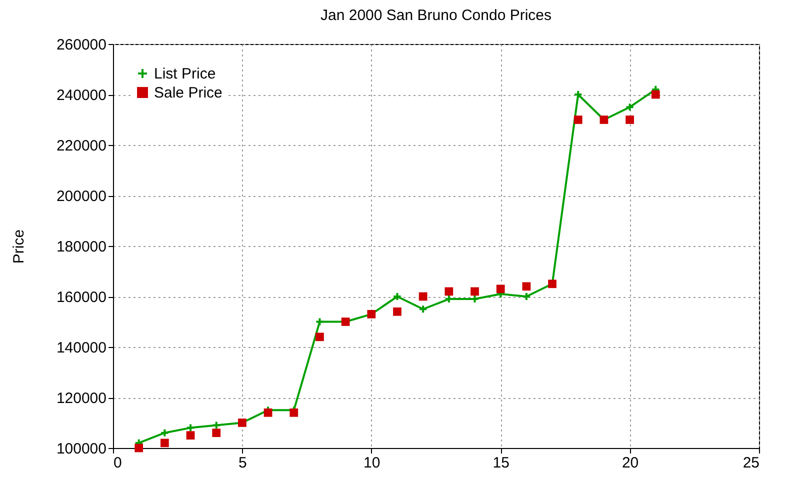  Describe the element at coordinates (751, 463) in the screenshot. I see `x-tick-label: 25` at that location.